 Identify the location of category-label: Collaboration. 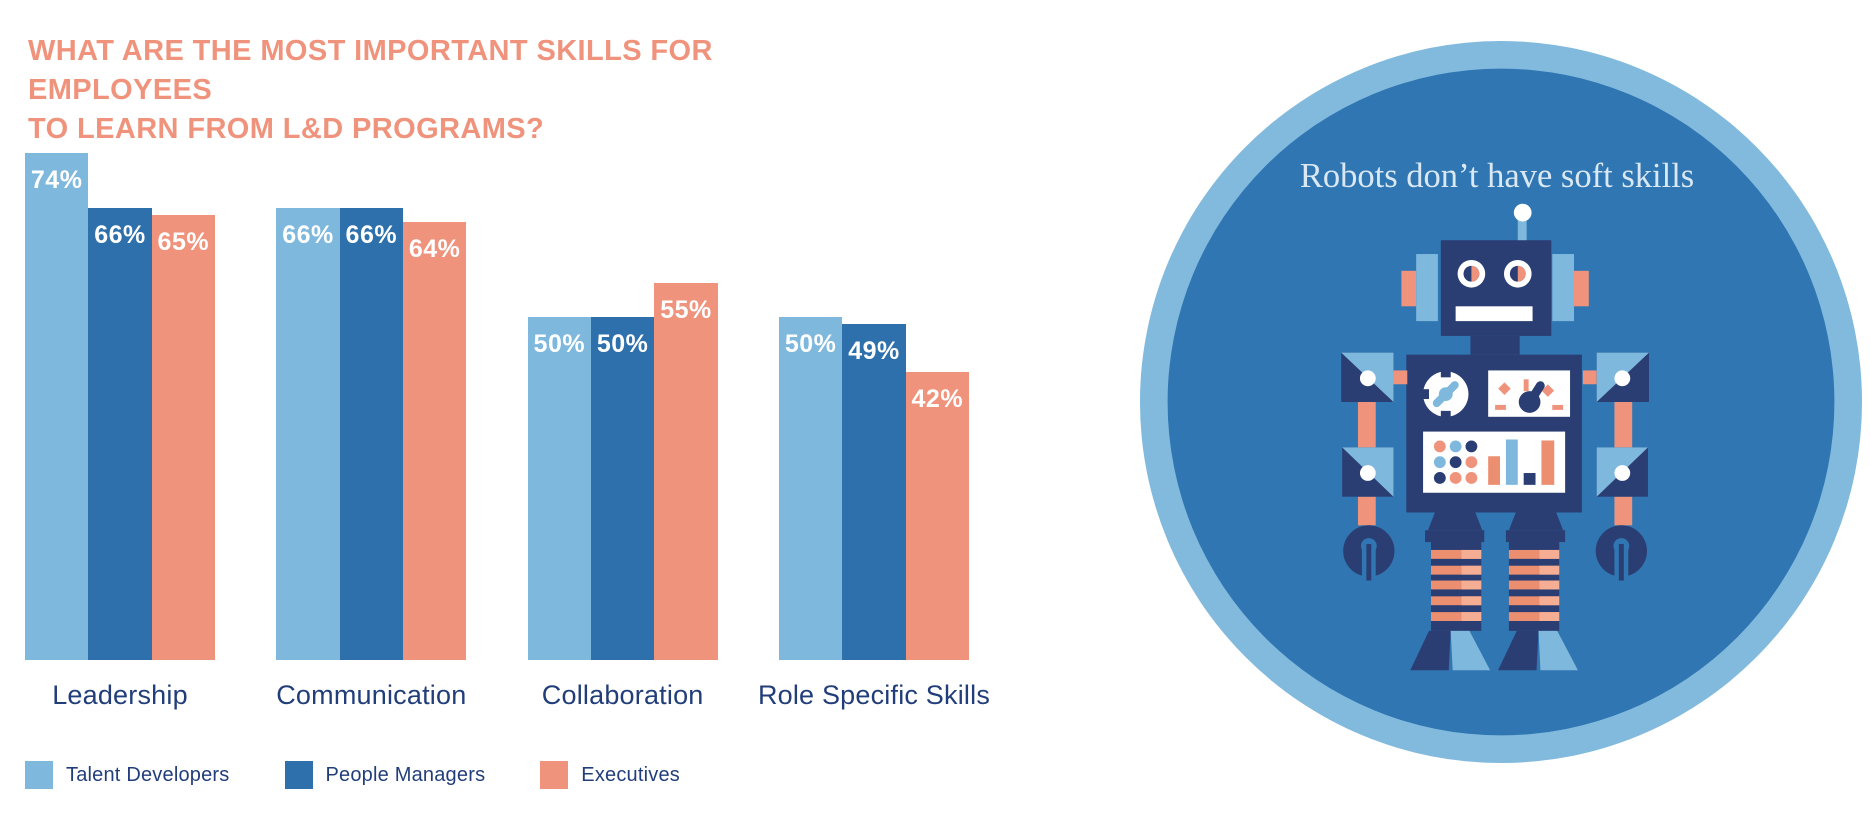
(622, 695).